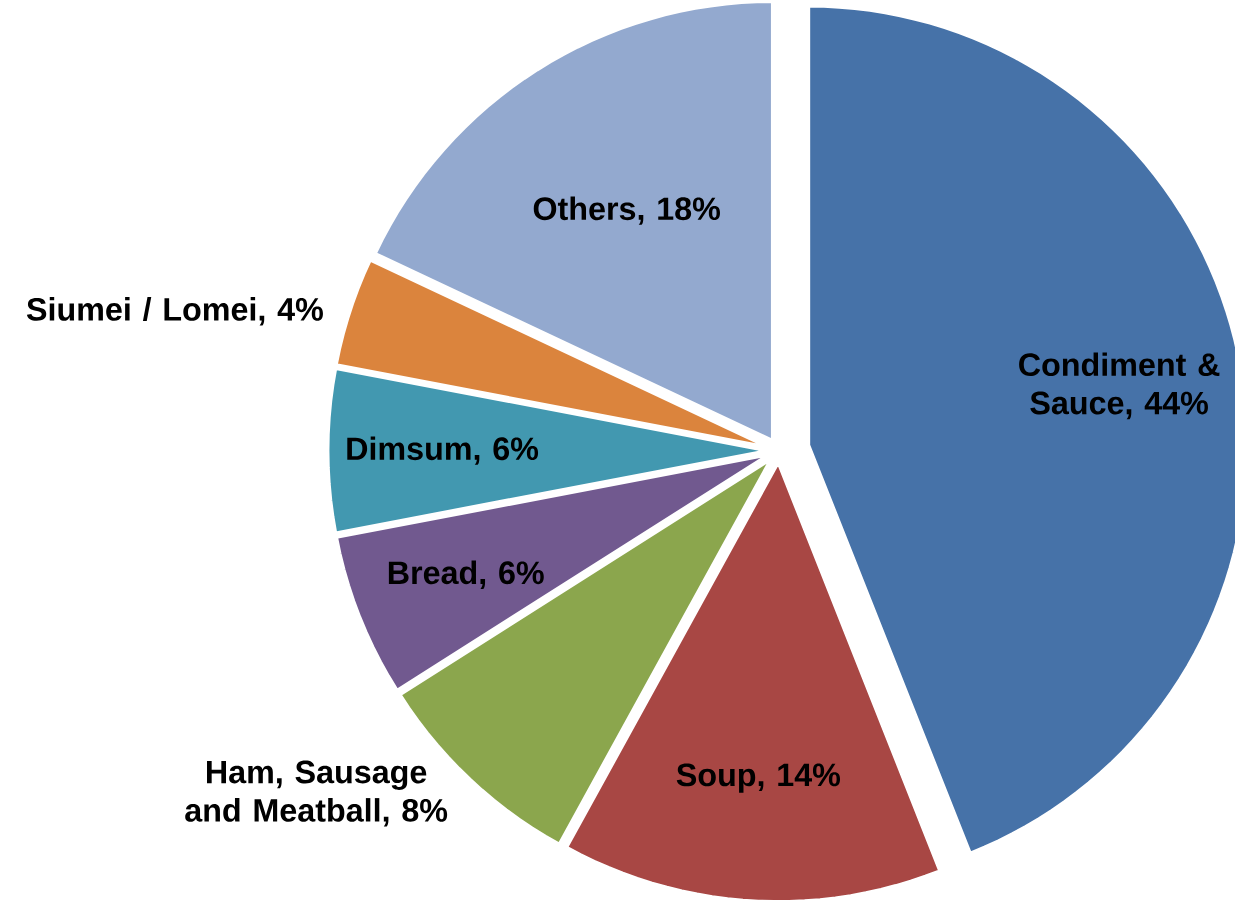 The image size is (1235, 903). Describe the element at coordinates (316, 793) in the screenshot. I see `slice-label: Ham, Sausage and Meatball, 8%` at that location.